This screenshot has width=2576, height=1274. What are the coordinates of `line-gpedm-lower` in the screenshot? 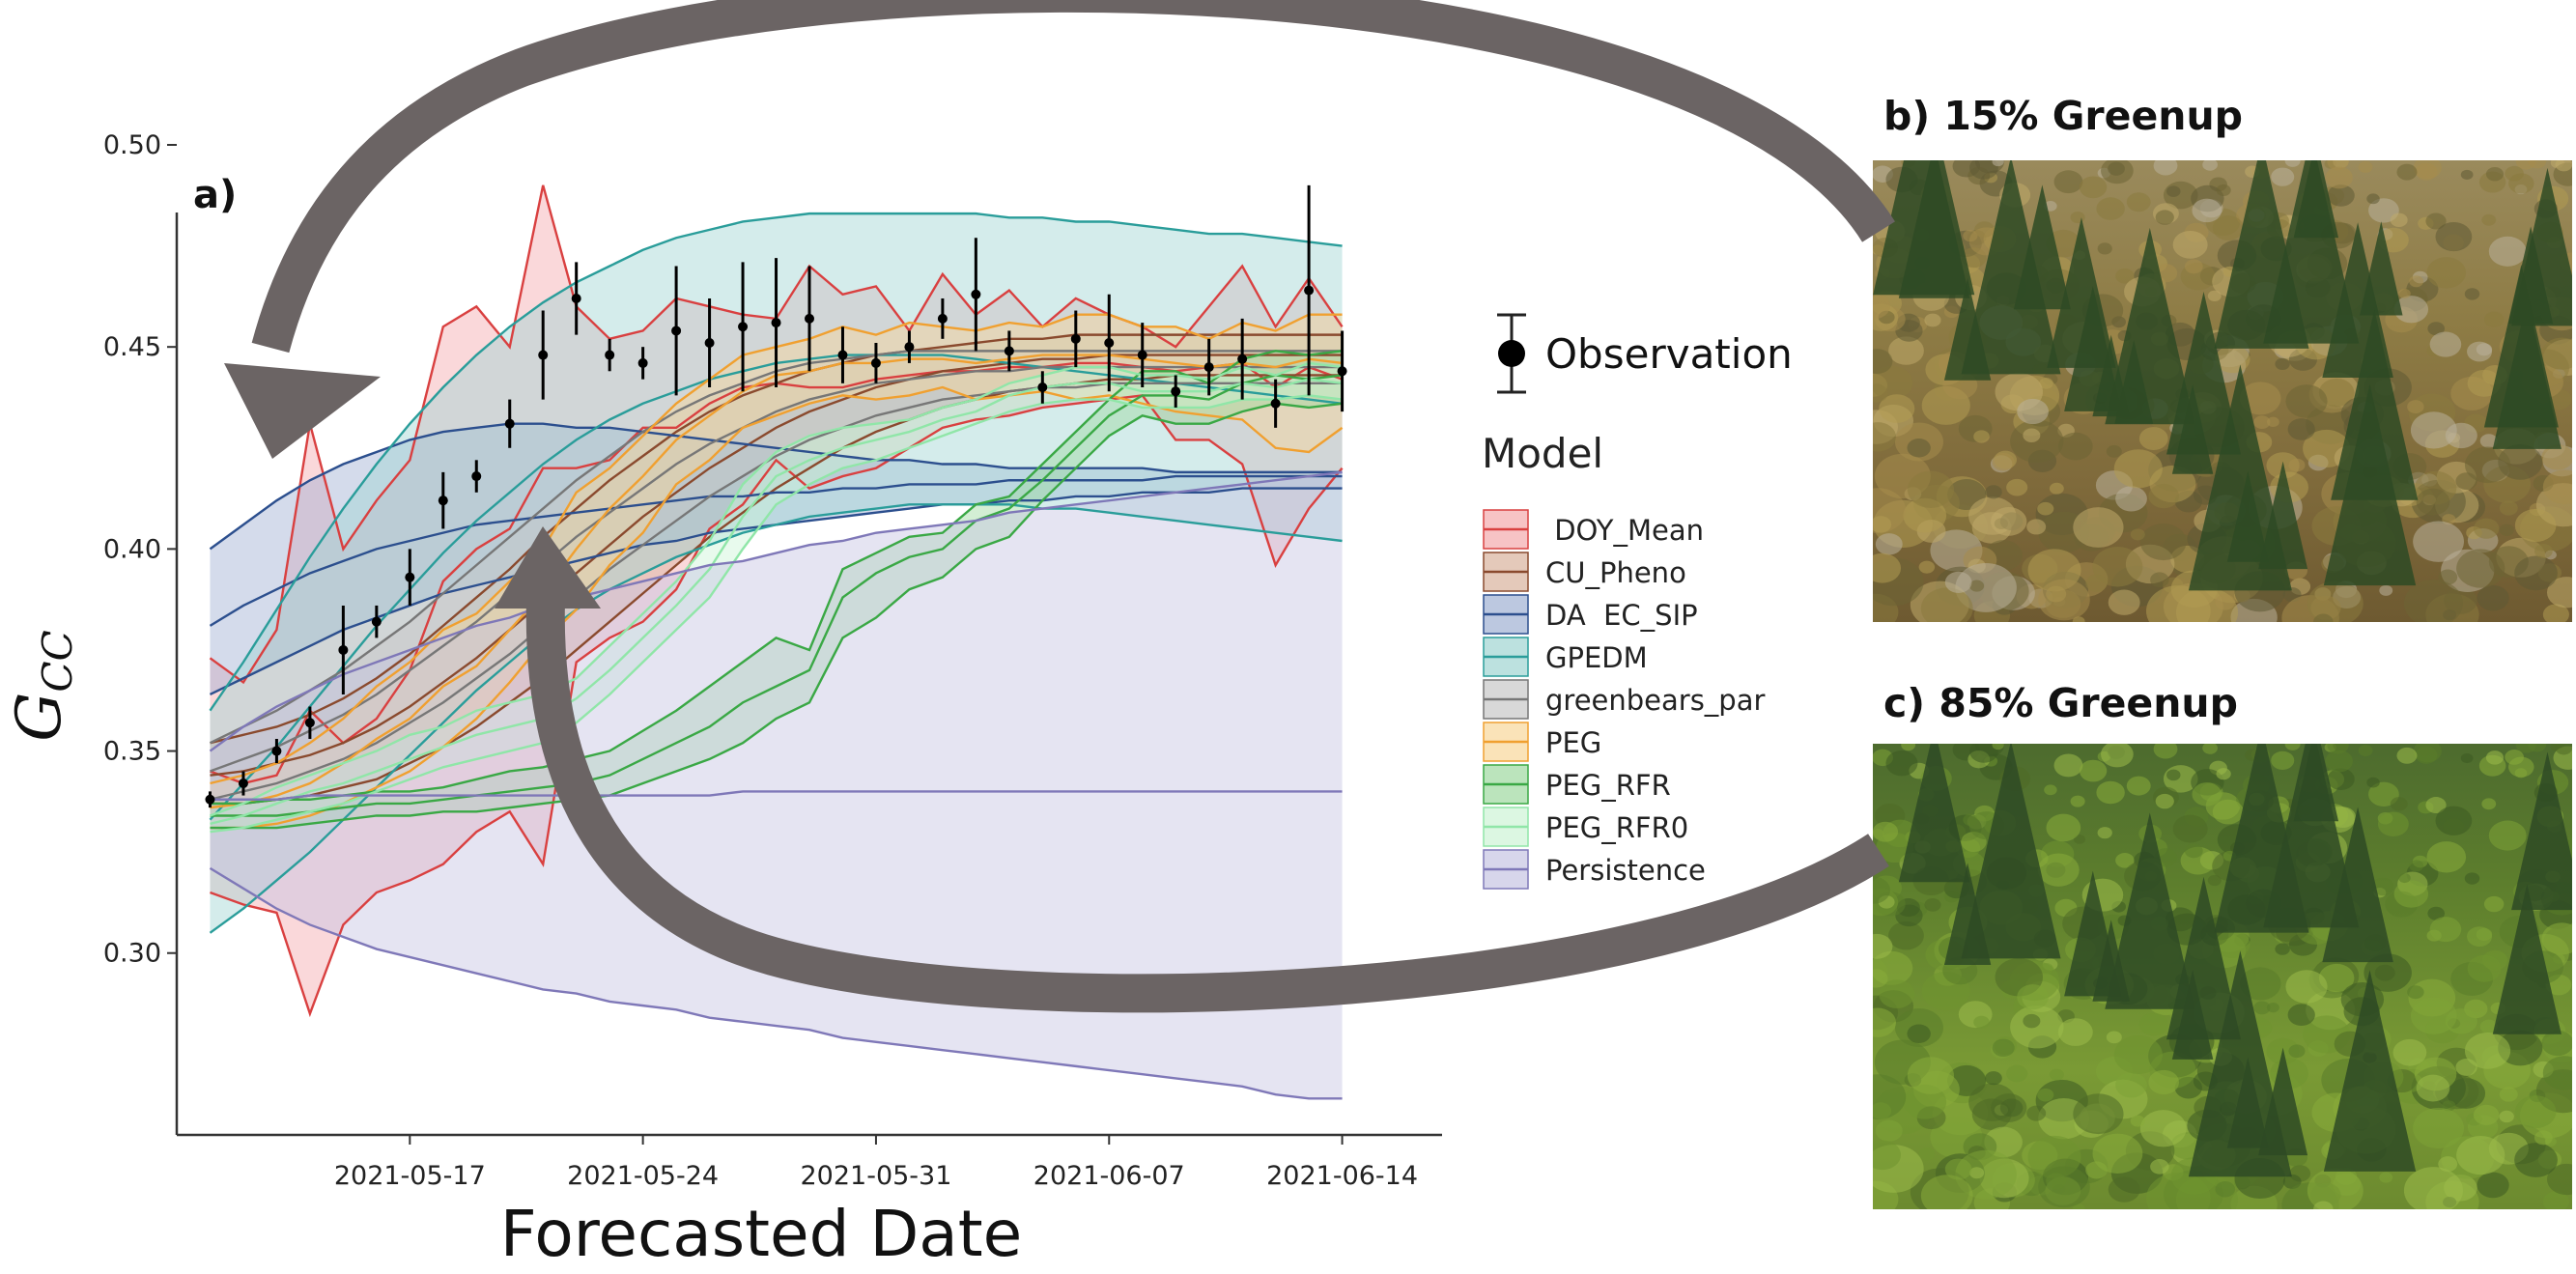 It's located at (776, 719).